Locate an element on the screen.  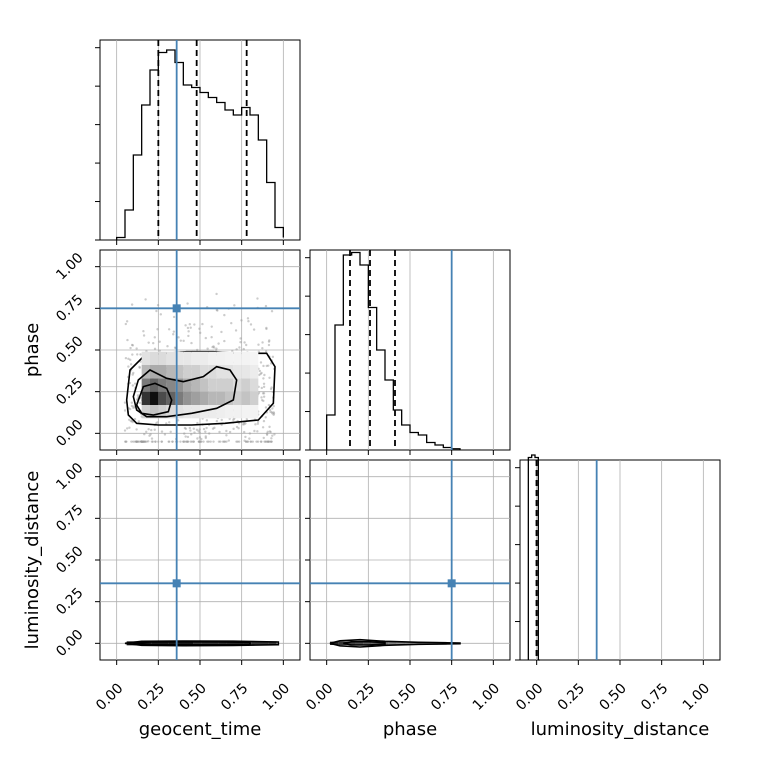
y-tick-label: 0.00 is located at coordinates (69, 643).